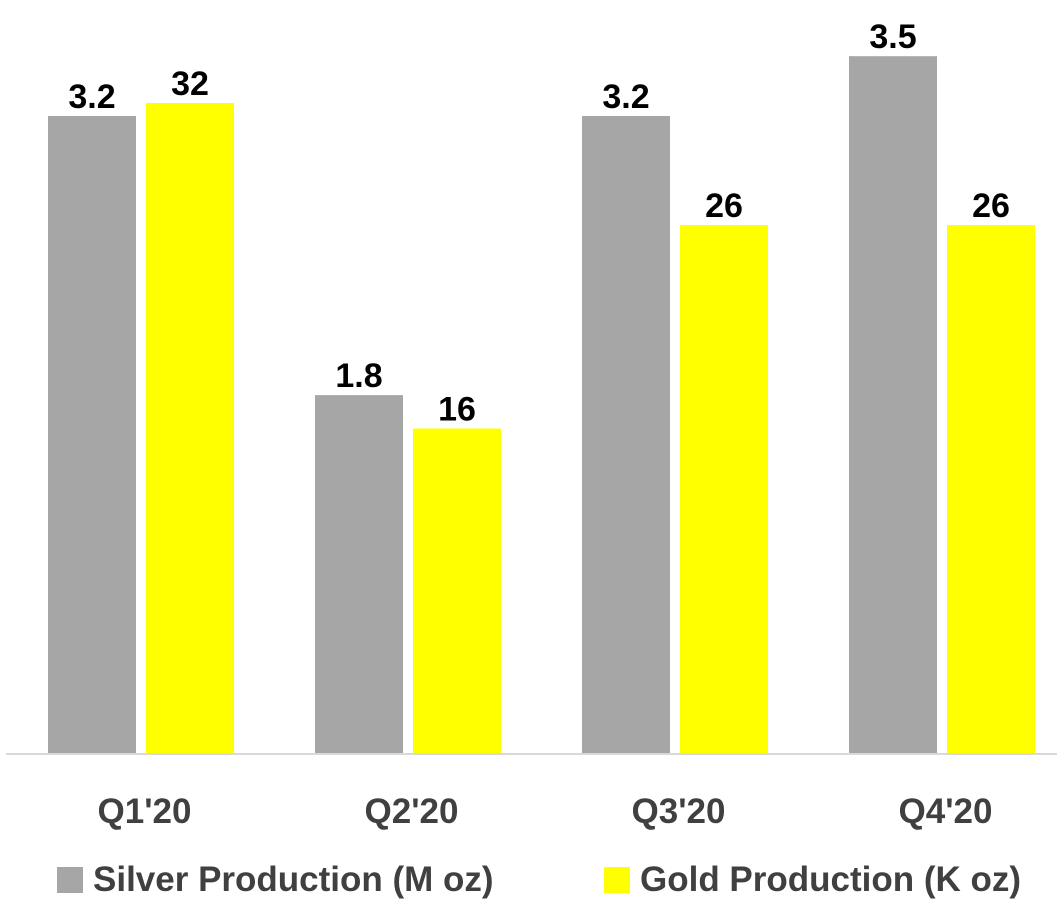 The width and height of the screenshot is (1063, 902). I want to click on x-tick-label-2: Q2'20, so click(412, 811).